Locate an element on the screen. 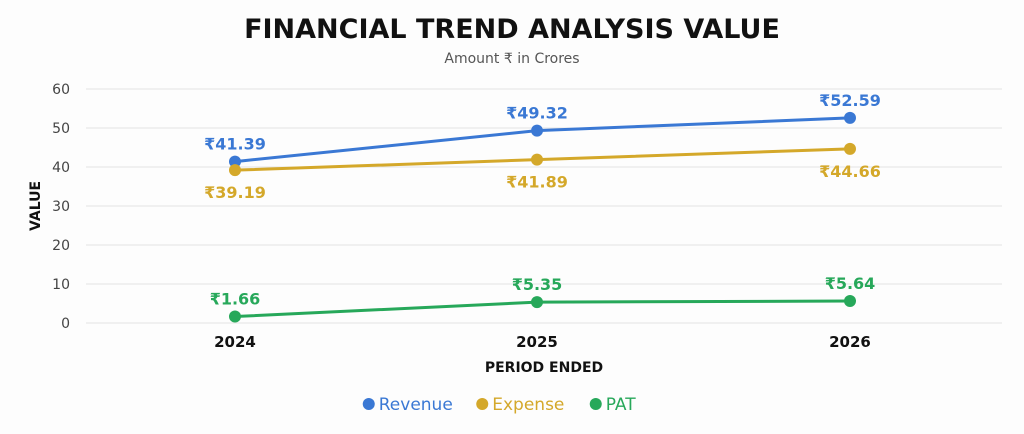 This screenshot has height=434, width=1024. legend-label: Expense is located at coordinates (528, 405).